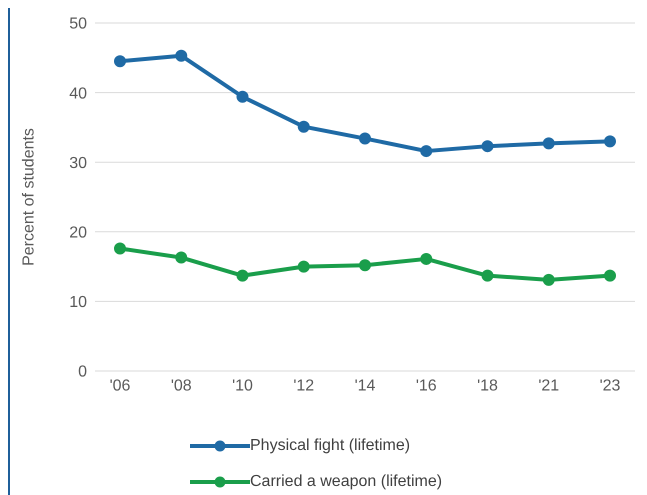 This screenshot has height=495, width=647. Describe the element at coordinates (78, 233) in the screenshot. I see `y-tick-label: 20` at that location.